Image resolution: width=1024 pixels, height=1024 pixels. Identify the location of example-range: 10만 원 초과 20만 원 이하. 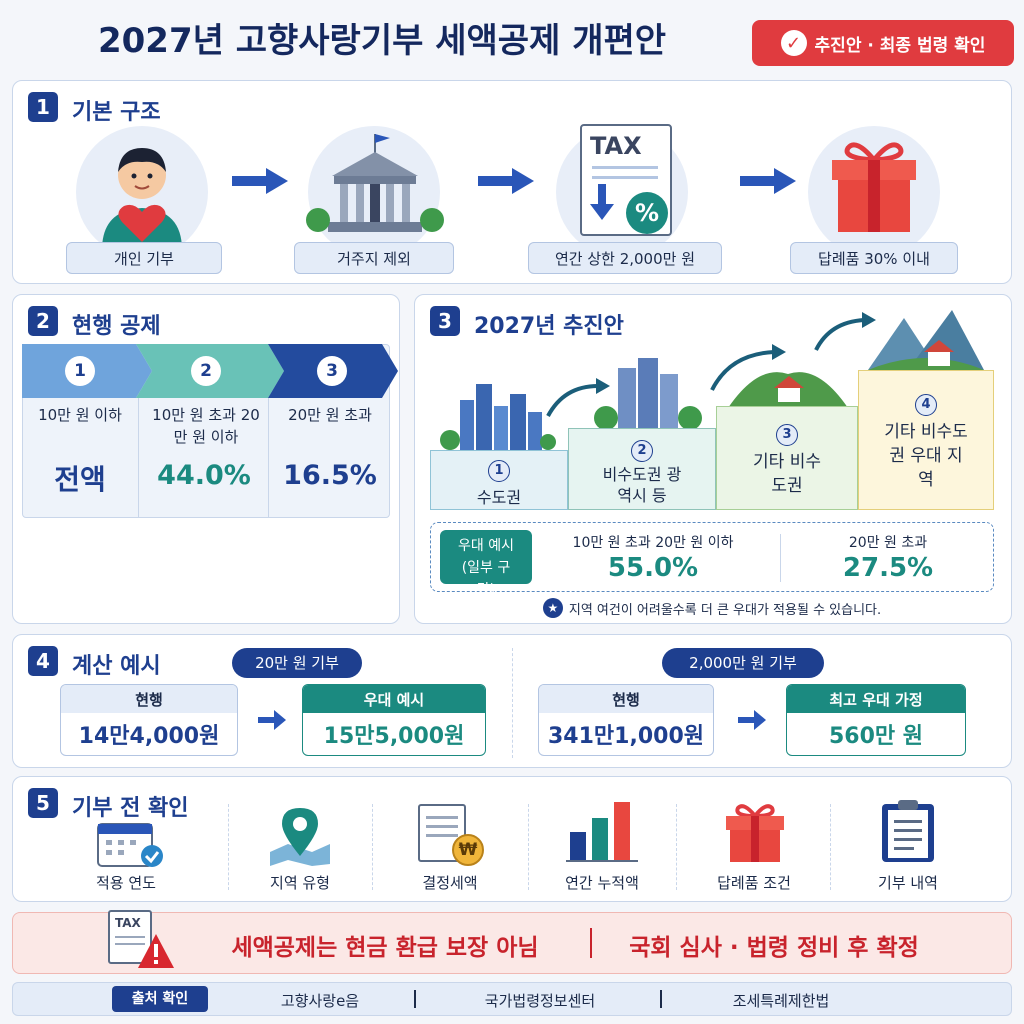
(653, 543).